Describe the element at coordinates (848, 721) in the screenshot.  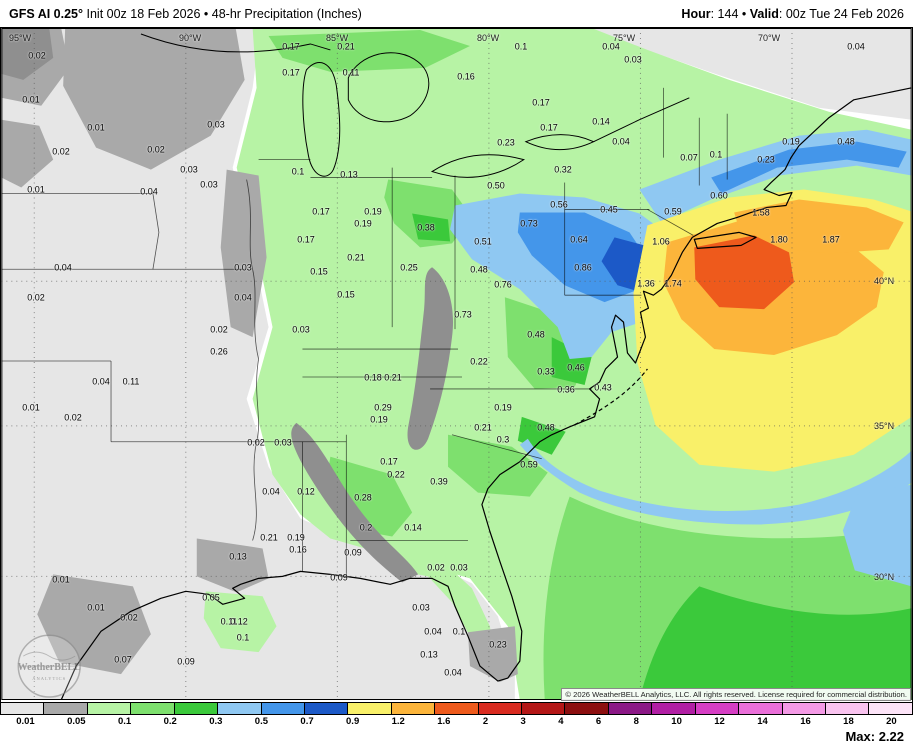
I see `colorbar-tick: 18` at that location.